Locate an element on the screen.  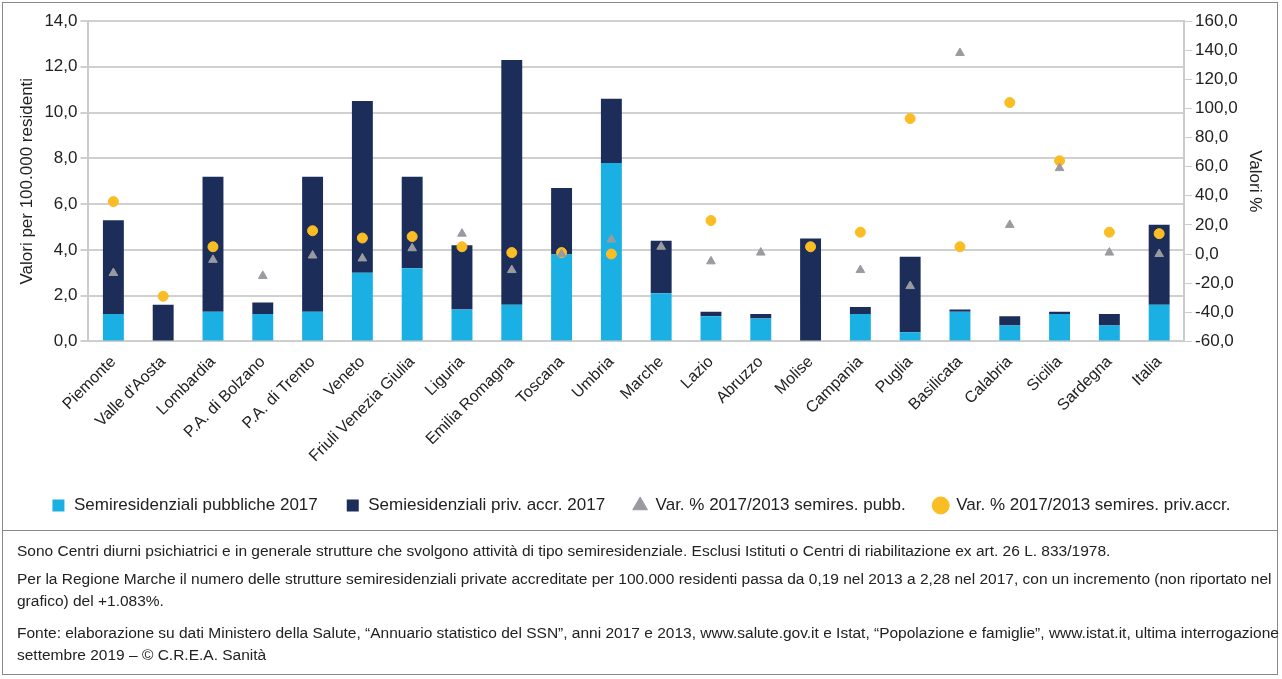
legend-label: Semiesidenziali priv. accr. 2017 is located at coordinates (487, 505).